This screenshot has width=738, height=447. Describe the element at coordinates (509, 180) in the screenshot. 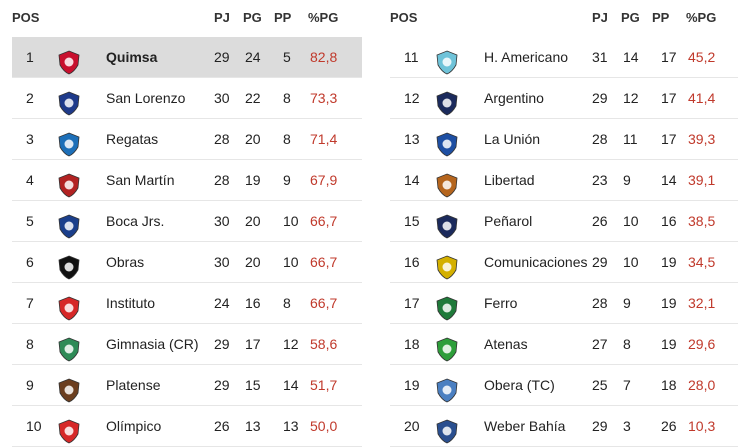

I see `team-name: Libertad` at that location.